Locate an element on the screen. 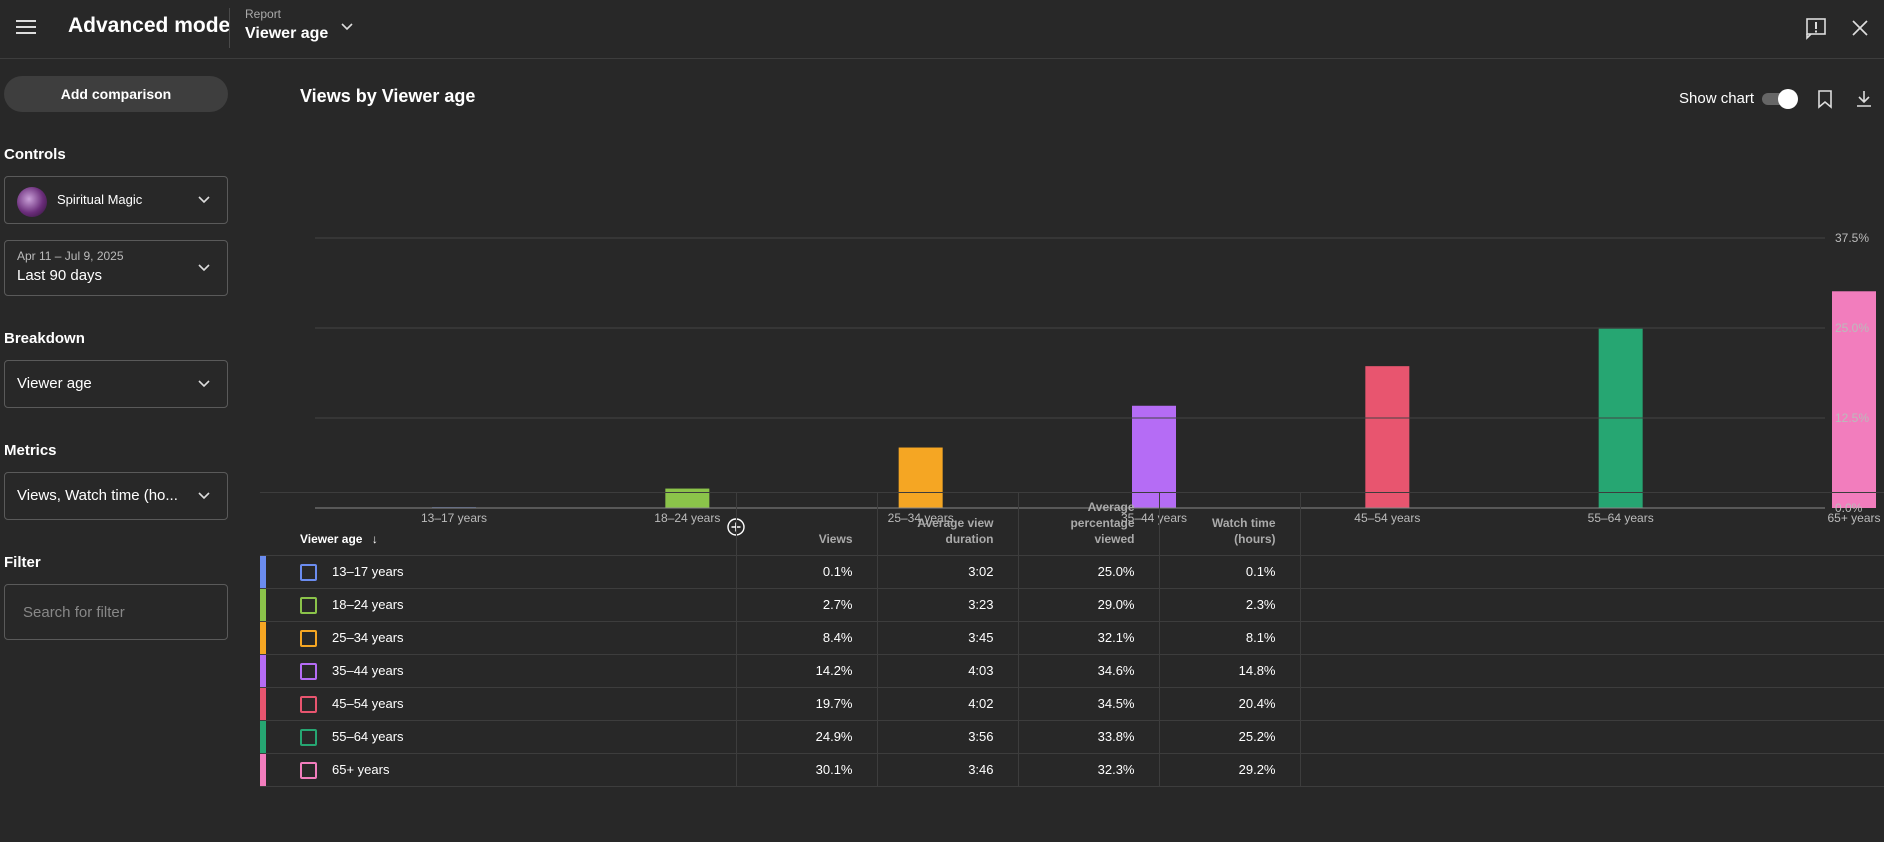 The height and width of the screenshot is (842, 1884). avg-view-duration-header-line2: duration is located at coordinates (969, 538).